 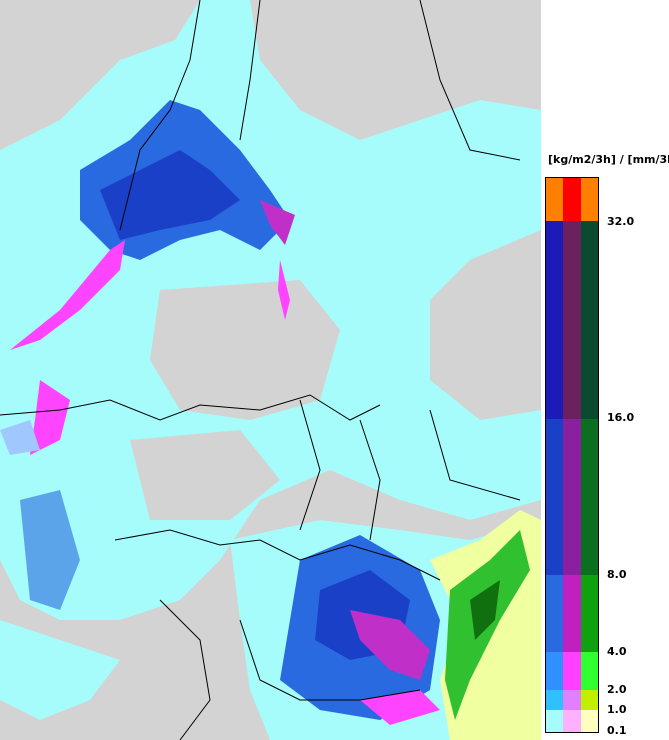 What do you see at coordinates (620, 417) in the screenshot?
I see `legend-level: 16.0` at bounding box center [620, 417].